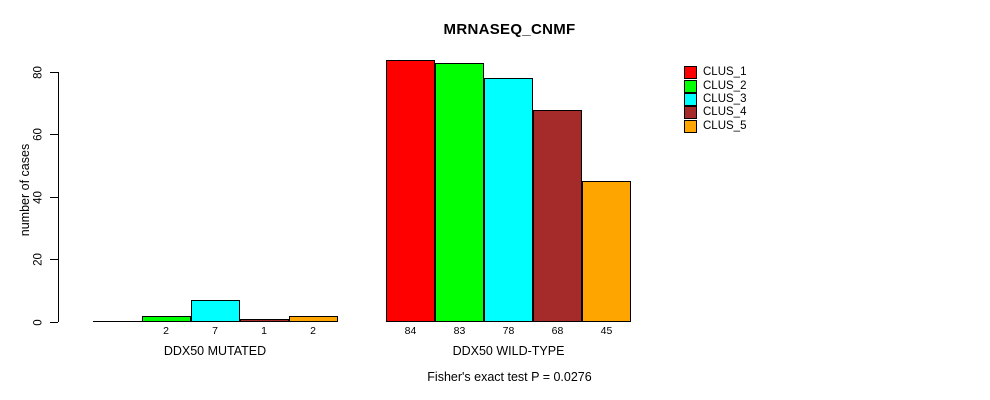  What do you see at coordinates (606, 251) in the screenshot?
I see `bar-clus_5-wildtype` at bounding box center [606, 251].